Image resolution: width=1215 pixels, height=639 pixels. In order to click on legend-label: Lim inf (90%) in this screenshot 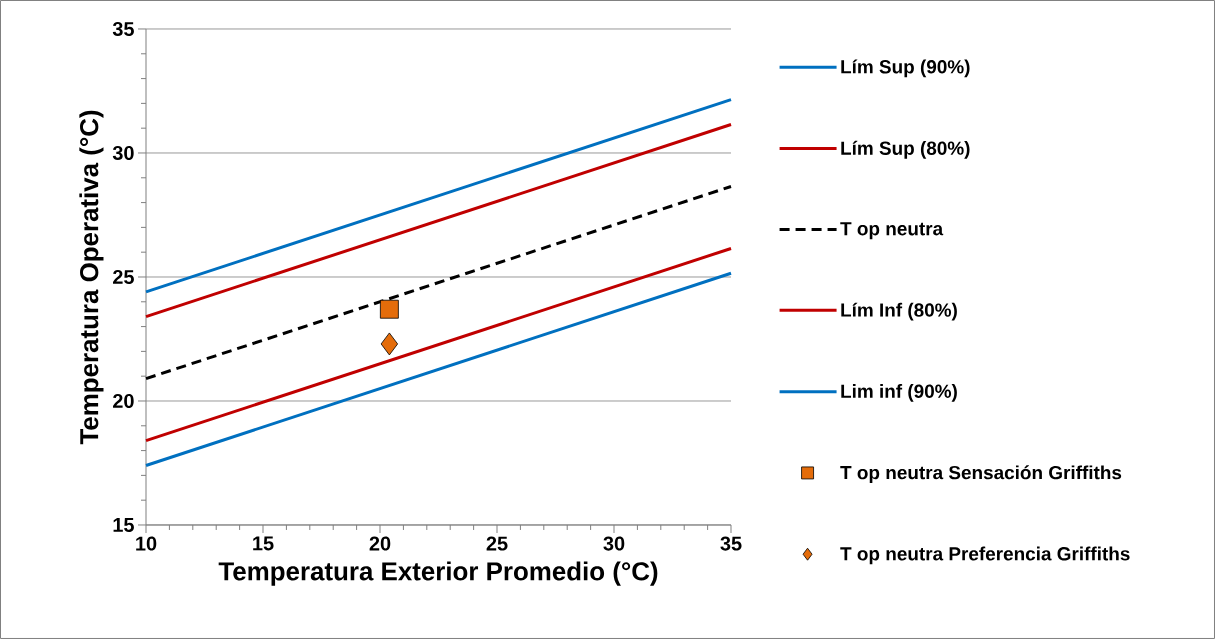, I will do `click(899, 393)`.